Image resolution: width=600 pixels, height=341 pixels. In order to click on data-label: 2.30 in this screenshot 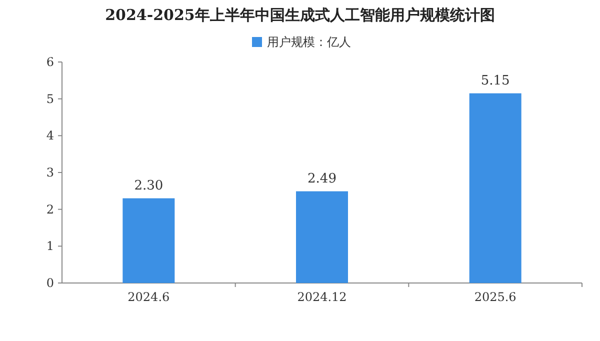, I will do `click(149, 186)`.